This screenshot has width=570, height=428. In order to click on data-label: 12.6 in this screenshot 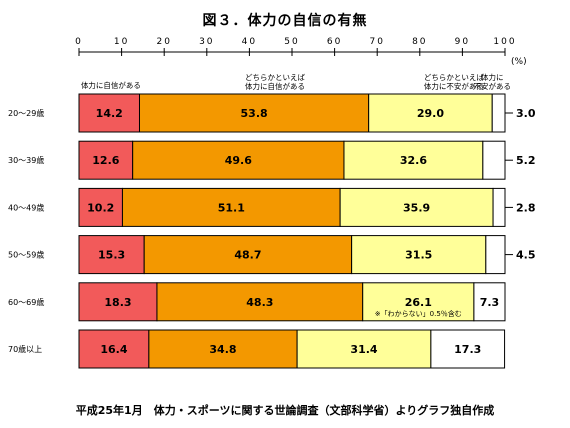, I will do `click(105, 160)`.